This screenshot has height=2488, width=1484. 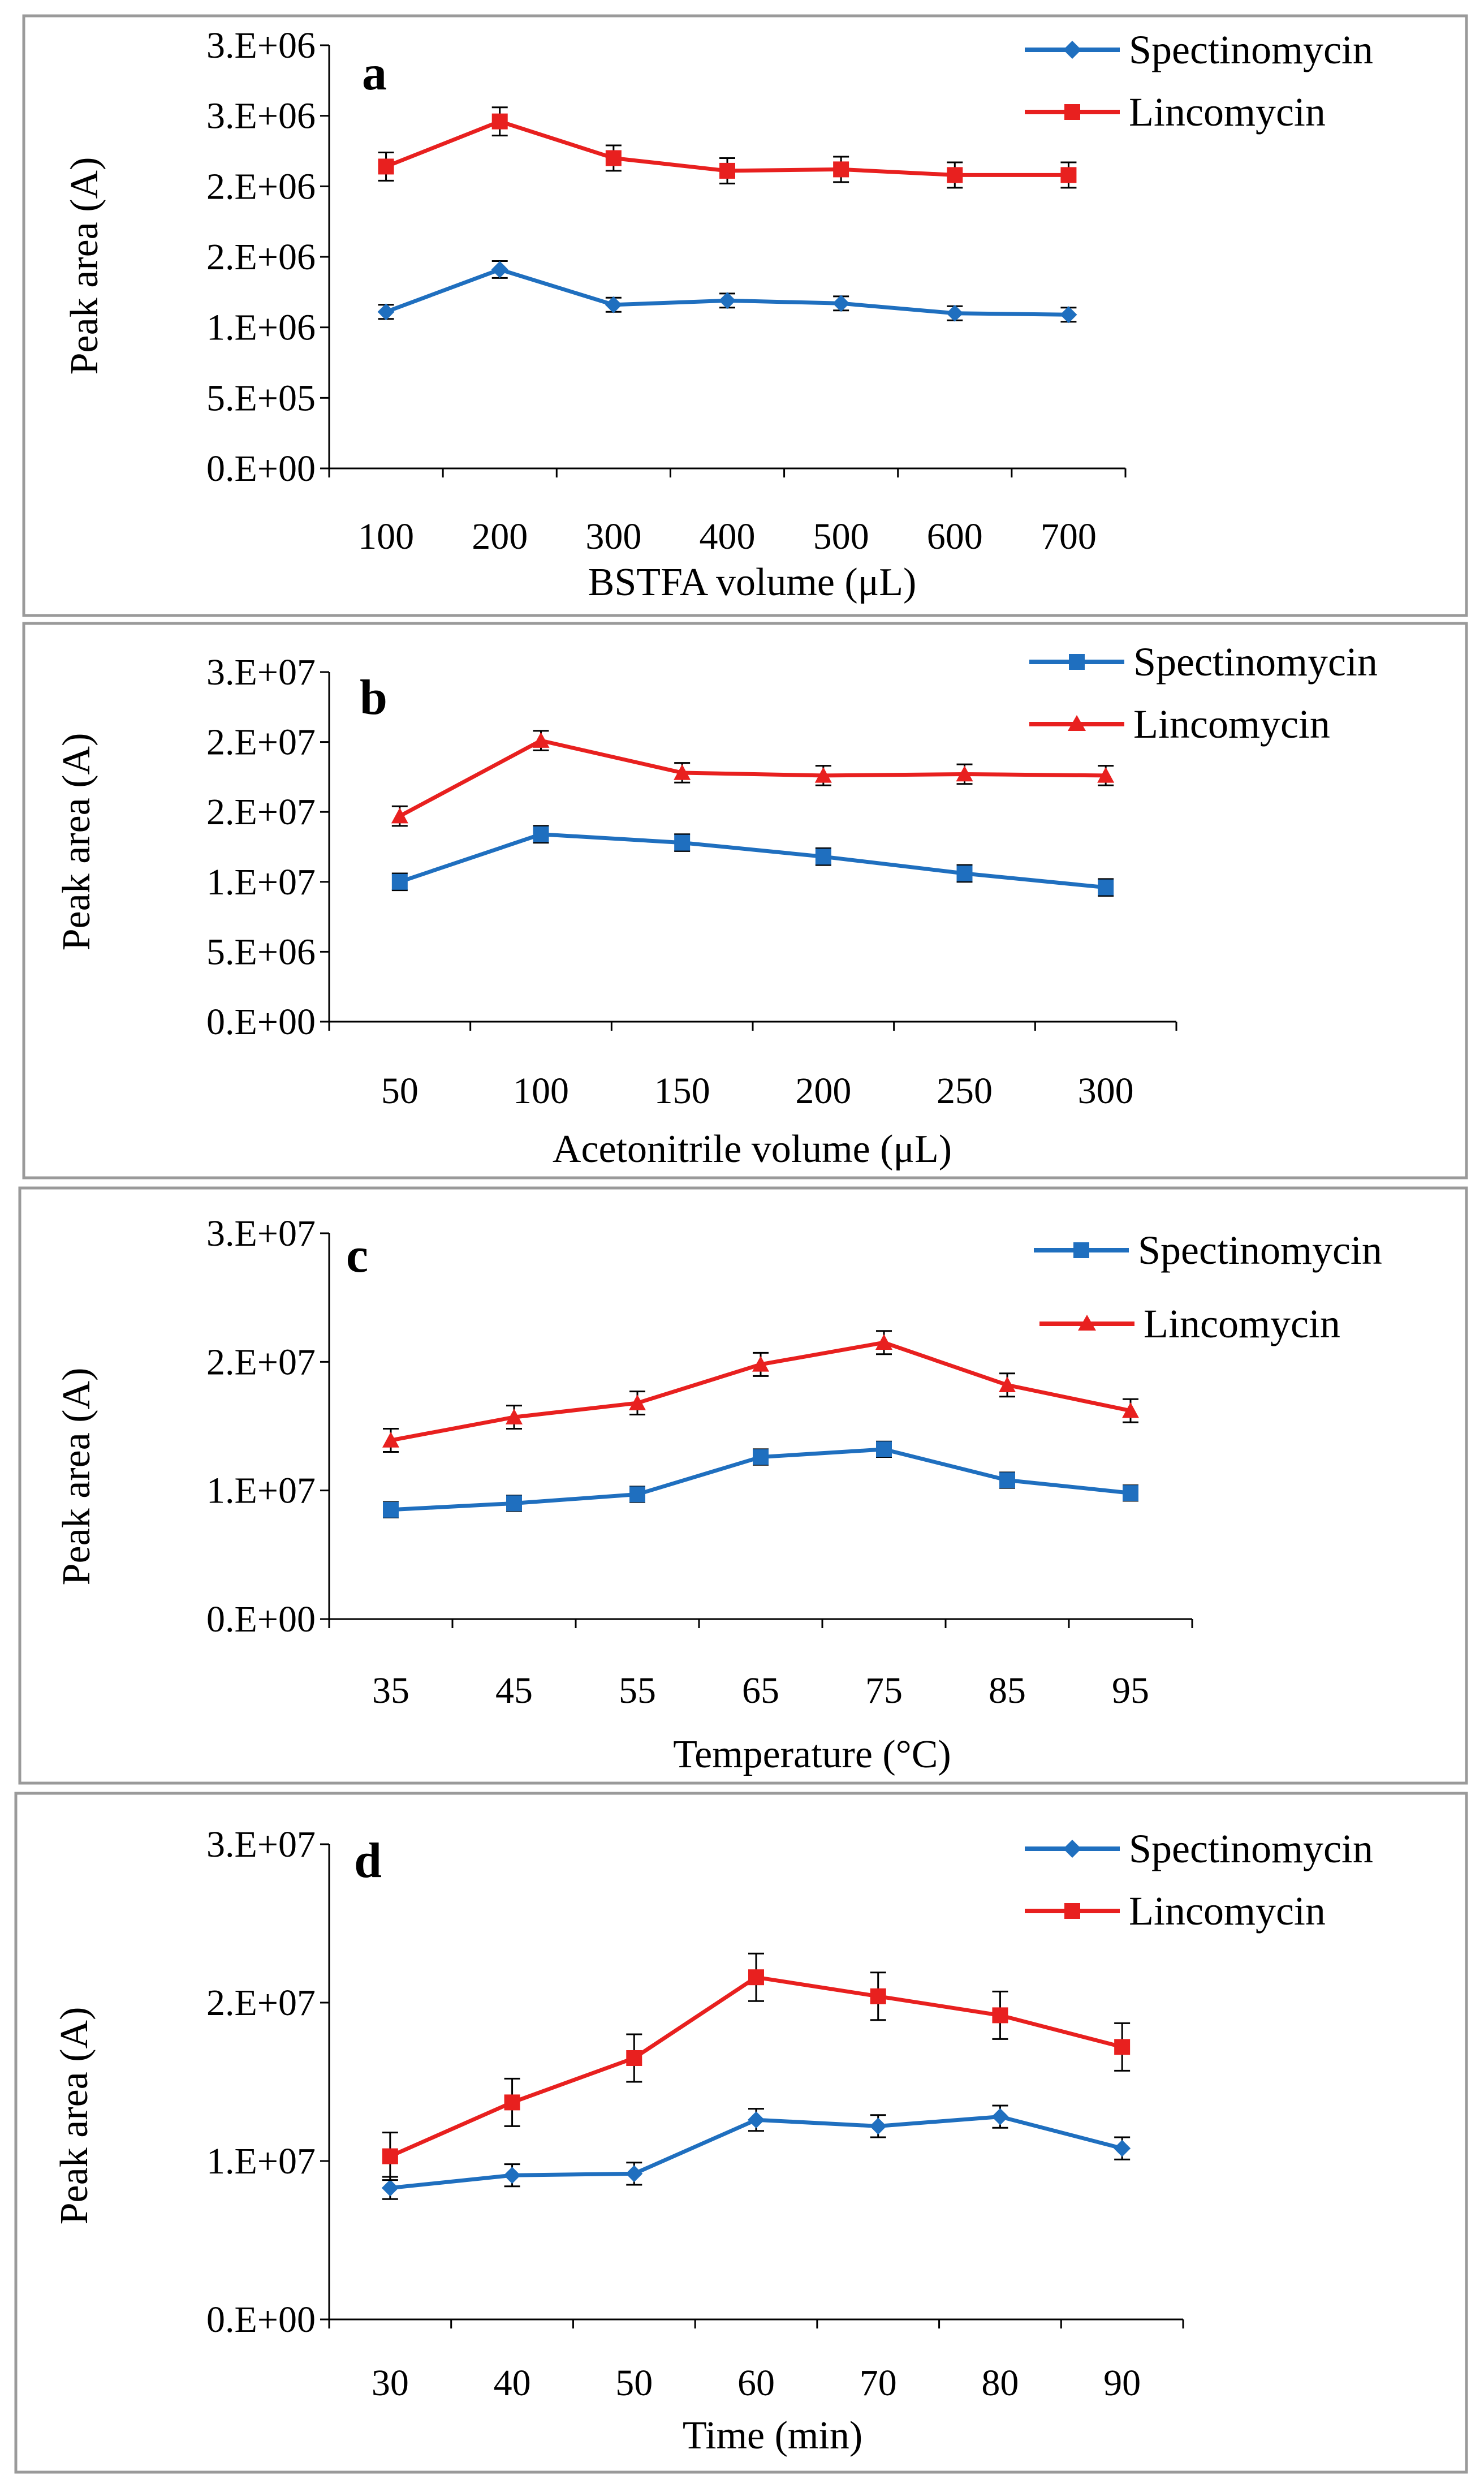 I want to click on panel-c-xtick-label: 65, so click(x=760, y=1690).